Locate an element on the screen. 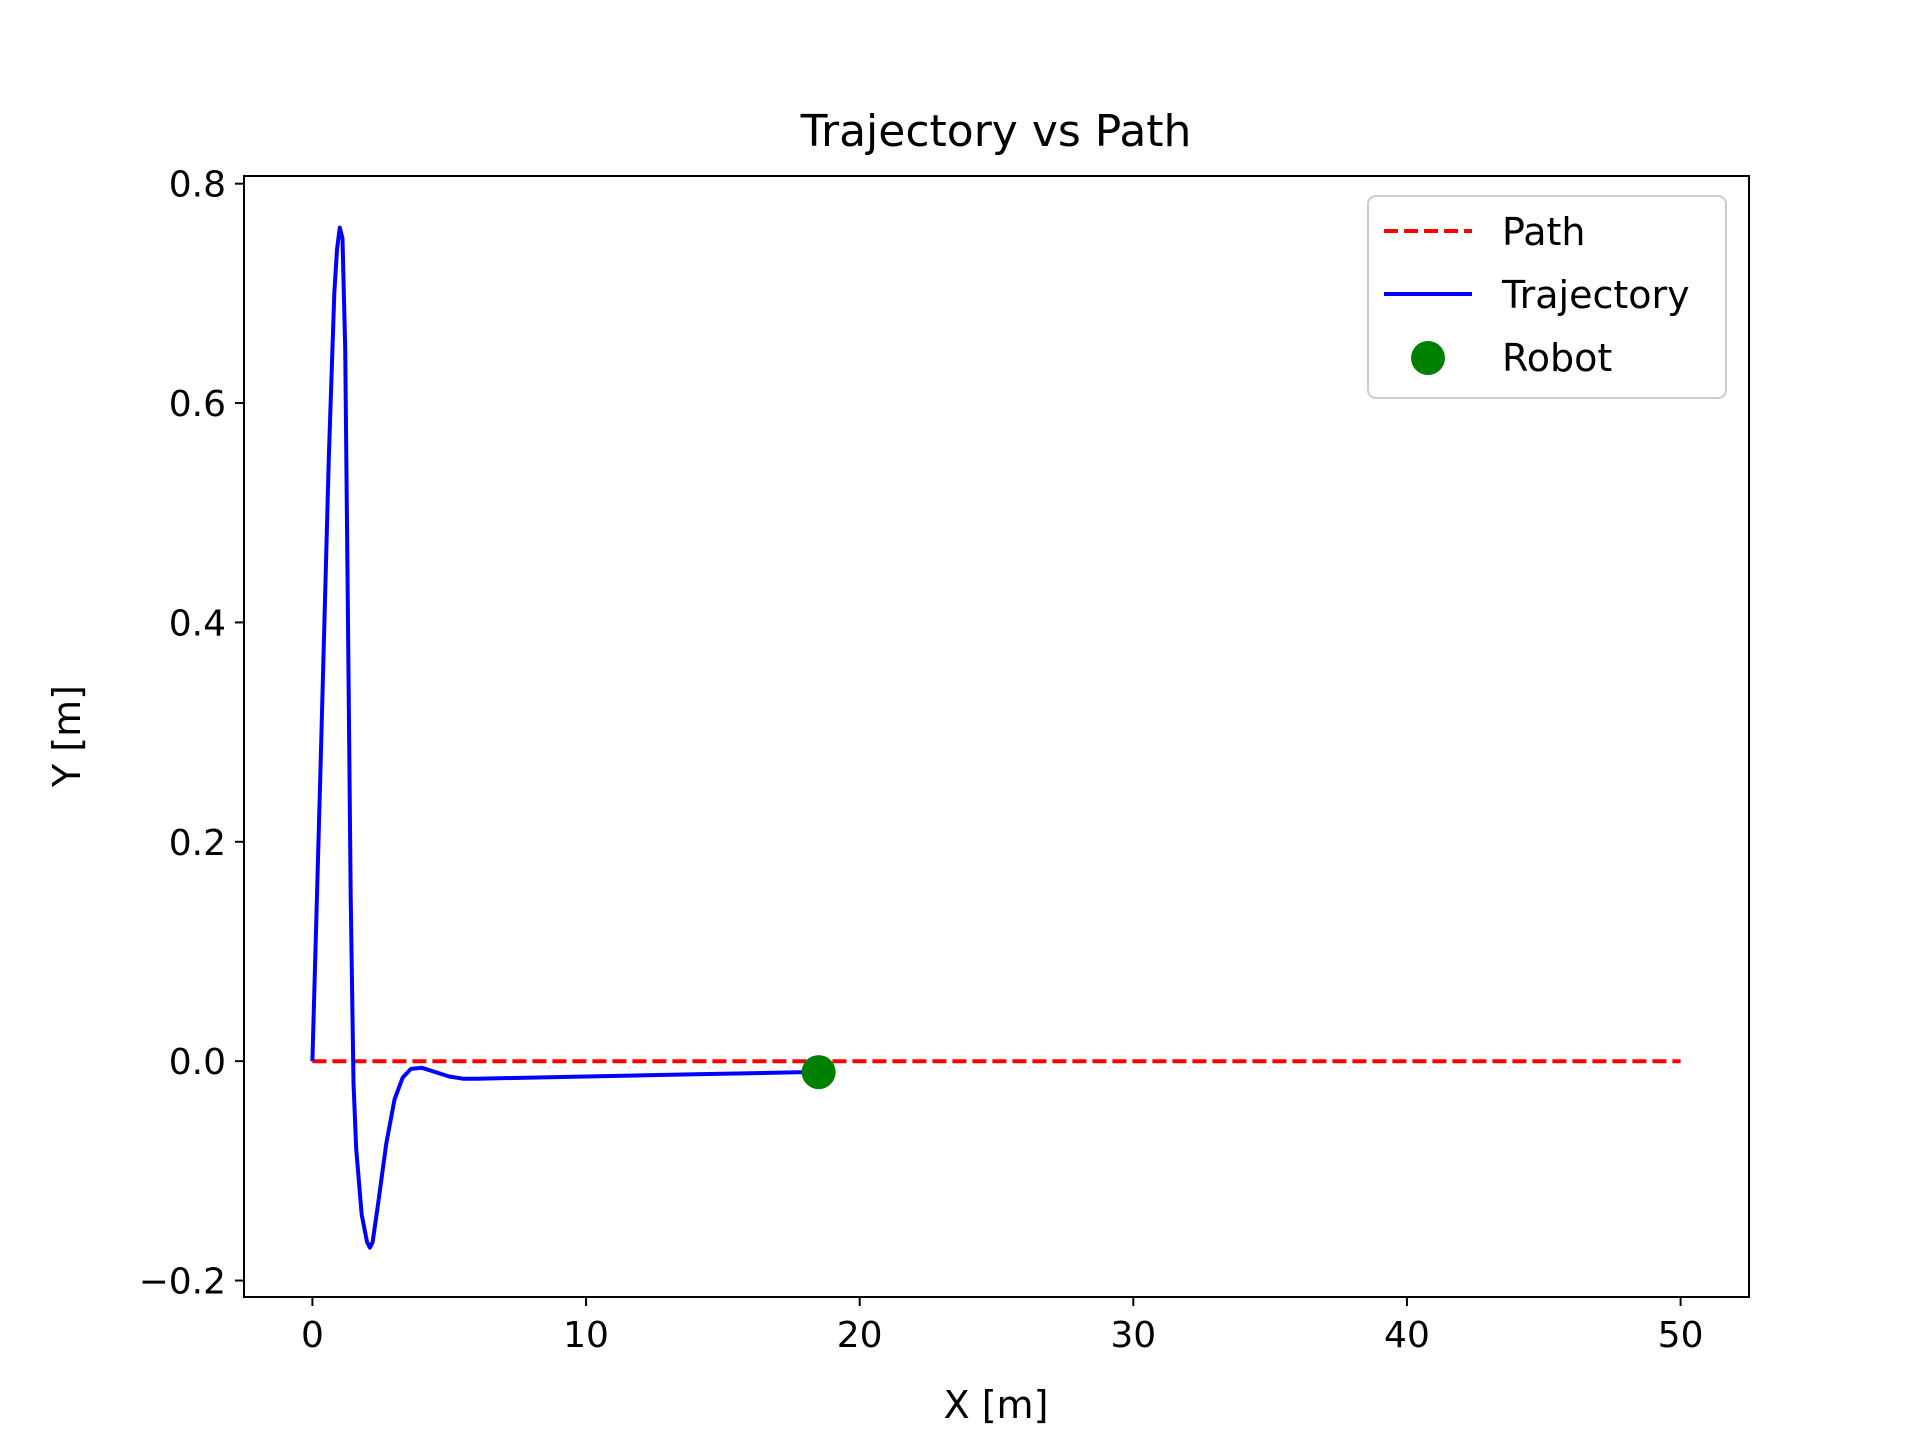 This screenshot has height=1440, width=1920. legend-box is located at coordinates (1547, 297).